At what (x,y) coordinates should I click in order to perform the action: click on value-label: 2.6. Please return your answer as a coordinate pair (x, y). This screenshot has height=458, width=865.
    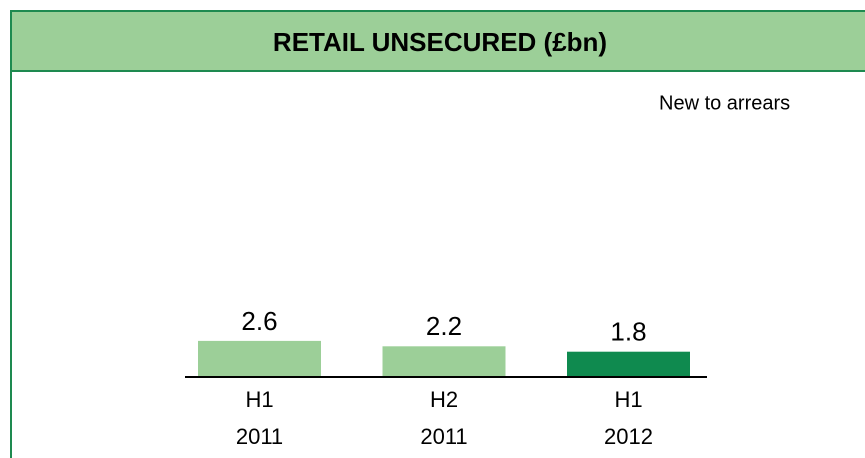
    Looking at the image, I should click on (259, 321).